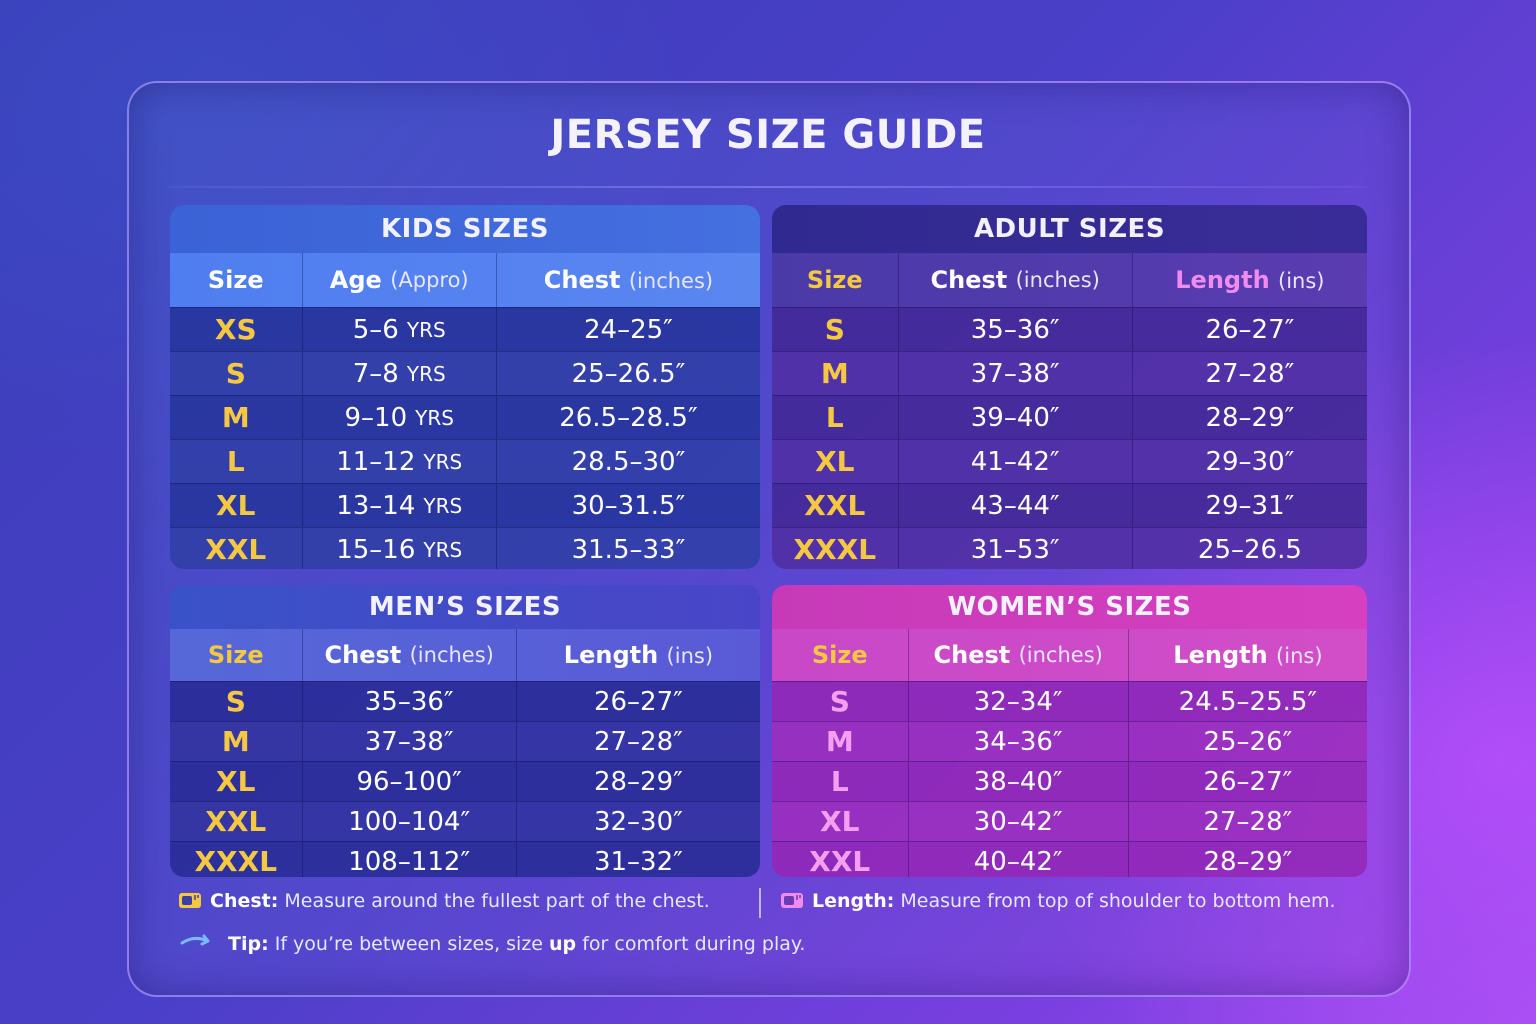  I want to click on table-row: XL 30–42″ 27–28″, so click(1069, 821).